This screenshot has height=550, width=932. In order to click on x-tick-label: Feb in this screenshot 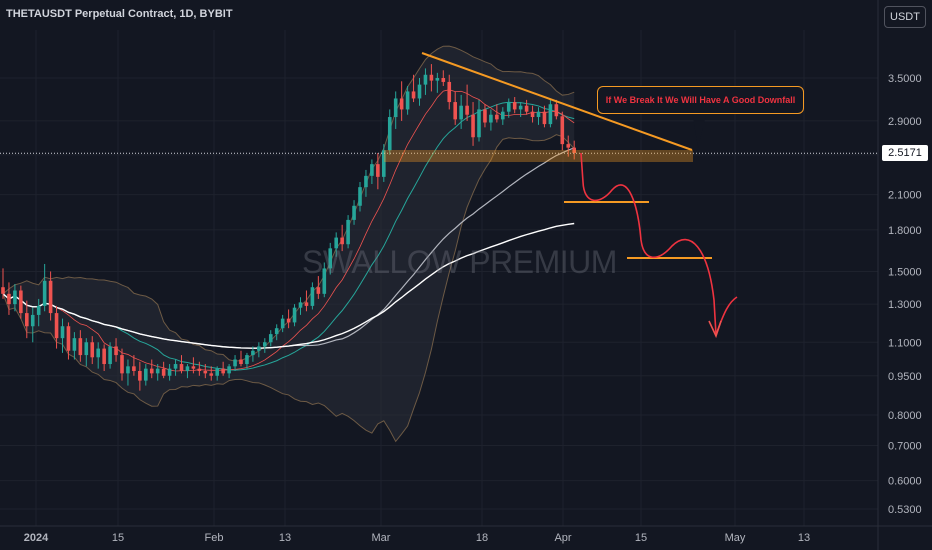, I will do `click(214, 538)`.